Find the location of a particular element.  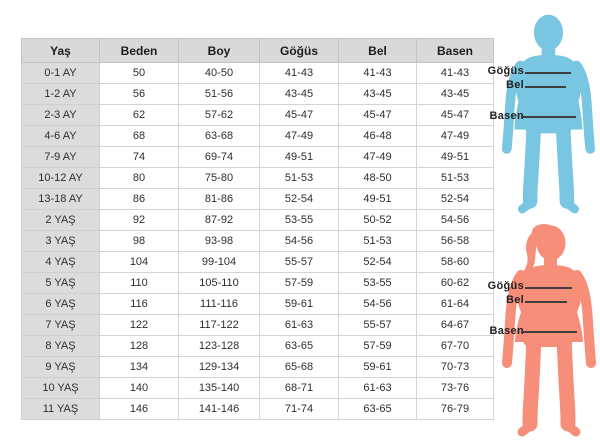

table-cell: 75-80 is located at coordinates (219, 178).